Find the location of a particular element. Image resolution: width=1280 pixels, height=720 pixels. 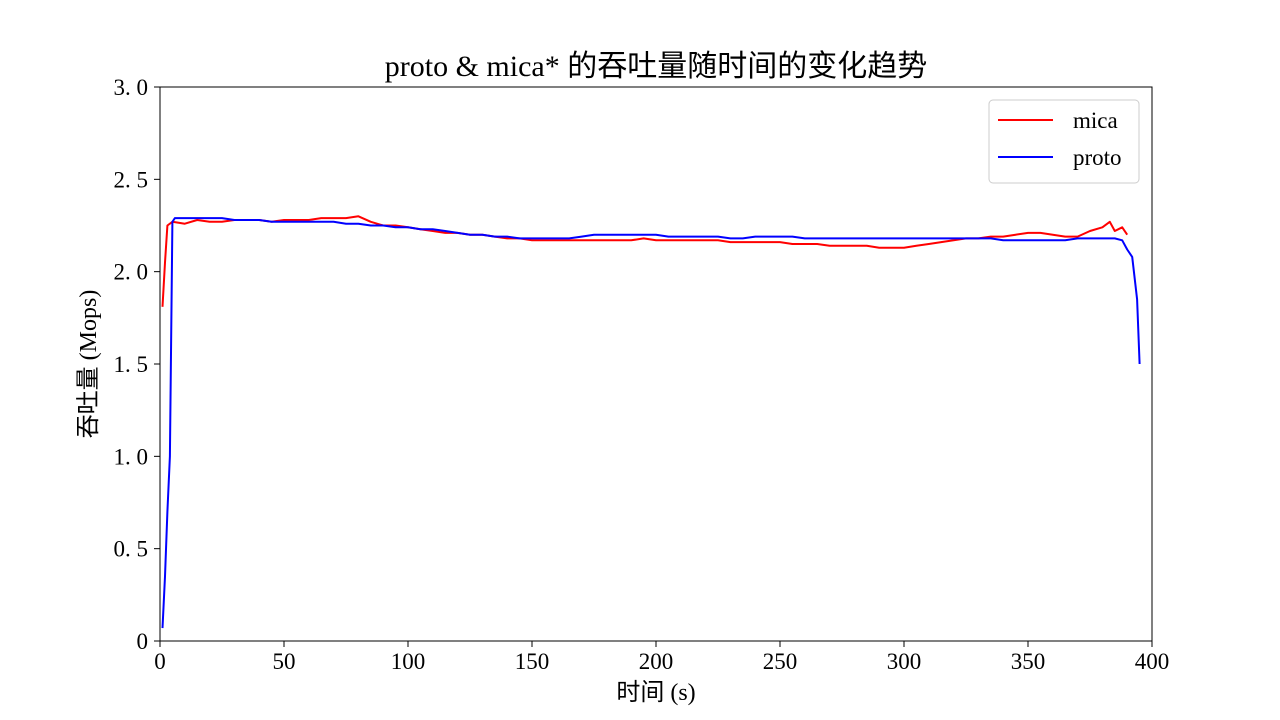

series-line-mica is located at coordinates (645, 261).